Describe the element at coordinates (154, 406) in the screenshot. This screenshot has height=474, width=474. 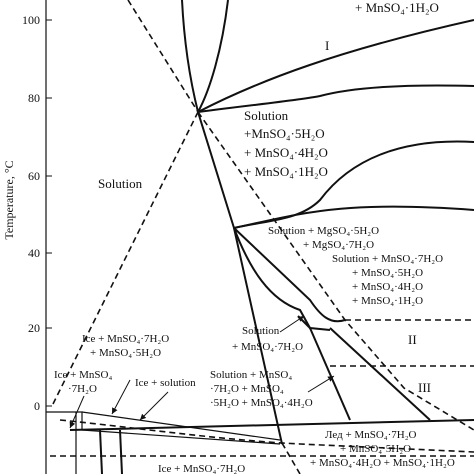
I see `arrow-ice-solution` at that location.